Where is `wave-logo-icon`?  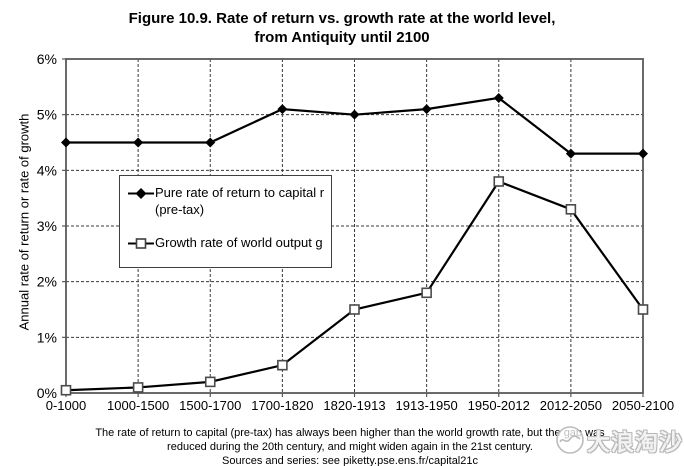 wave-logo-icon is located at coordinates (570, 440).